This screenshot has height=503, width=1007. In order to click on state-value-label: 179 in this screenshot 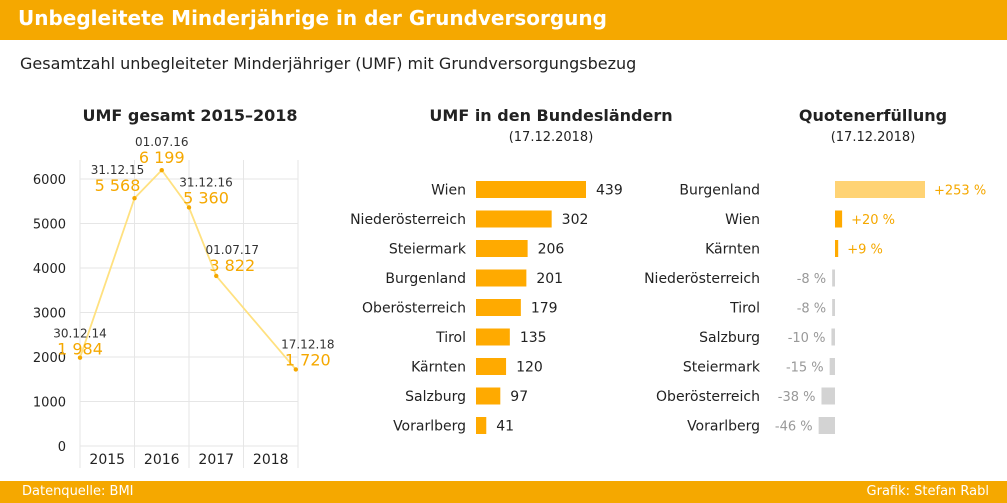, I will do `click(544, 309)`.